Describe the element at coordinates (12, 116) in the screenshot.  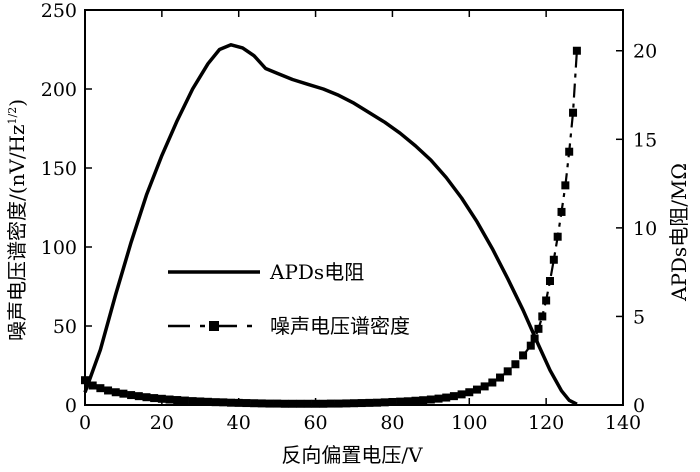
I see `y-left-title-sup: 1/2` at that location.